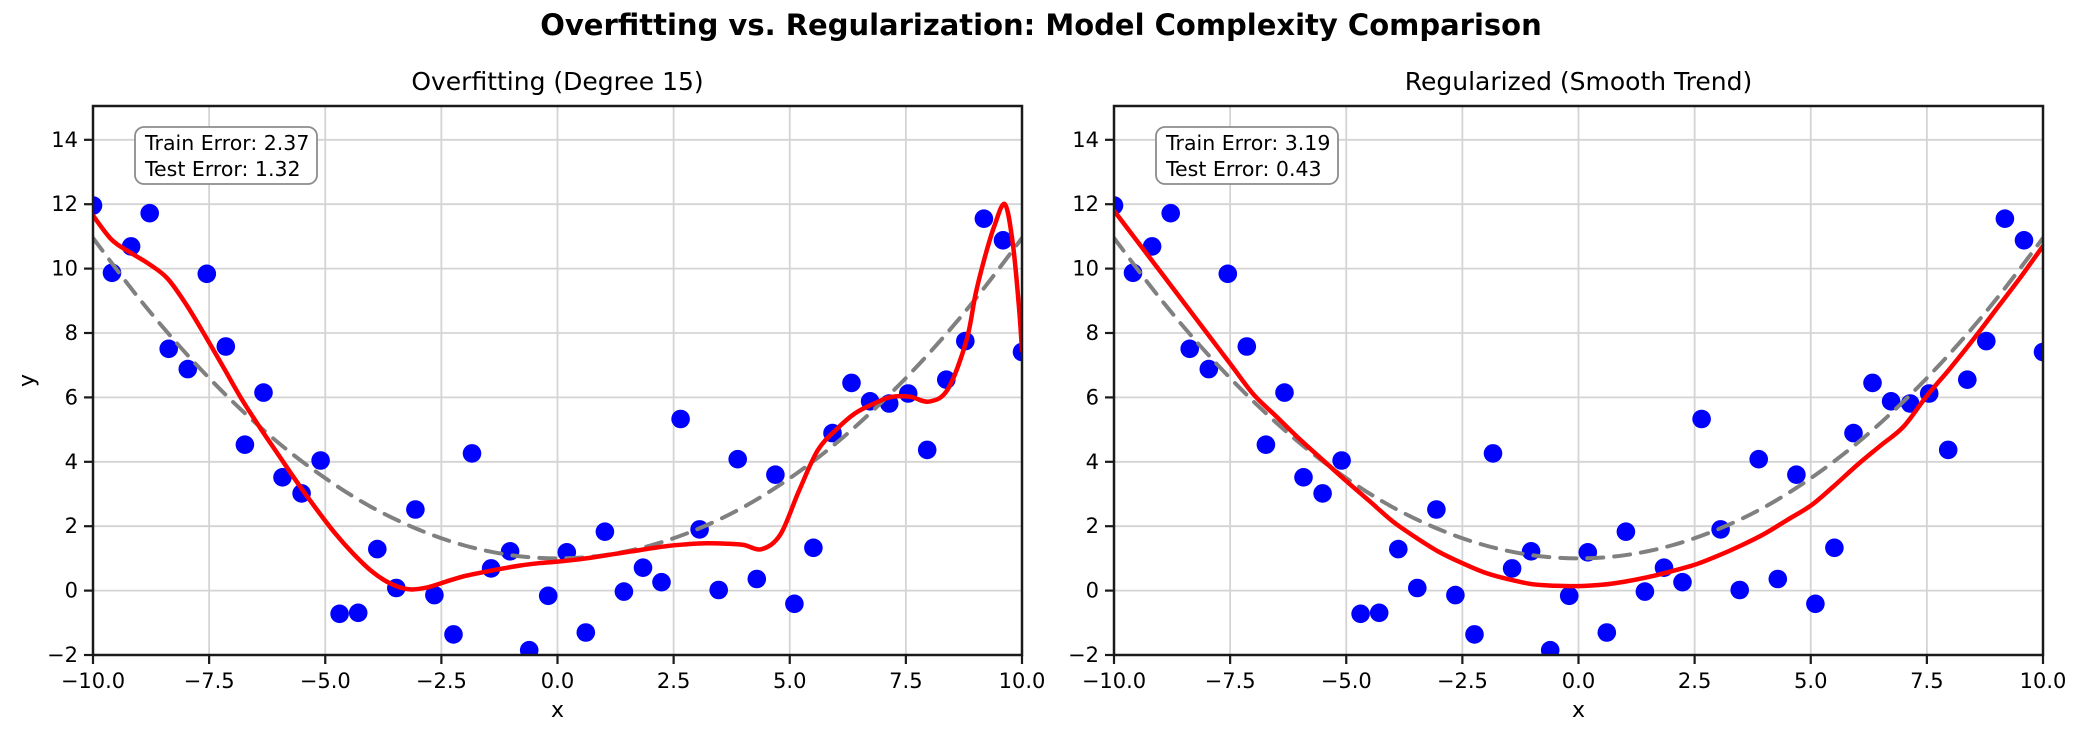 This screenshot has height=738, width=2082. What do you see at coordinates (1243, 169) in the screenshot?
I see `test-error-text: Test Error: 0.43` at bounding box center [1243, 169].